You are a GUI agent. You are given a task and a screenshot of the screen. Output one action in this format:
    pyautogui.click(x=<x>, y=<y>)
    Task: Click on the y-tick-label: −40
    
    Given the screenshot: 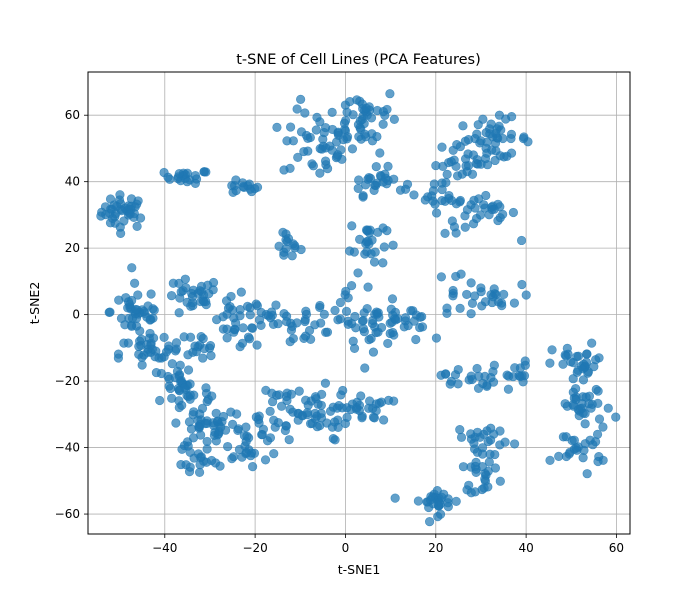 What is the action you would take?
    pyautogui.click(x=67, y=448)
    